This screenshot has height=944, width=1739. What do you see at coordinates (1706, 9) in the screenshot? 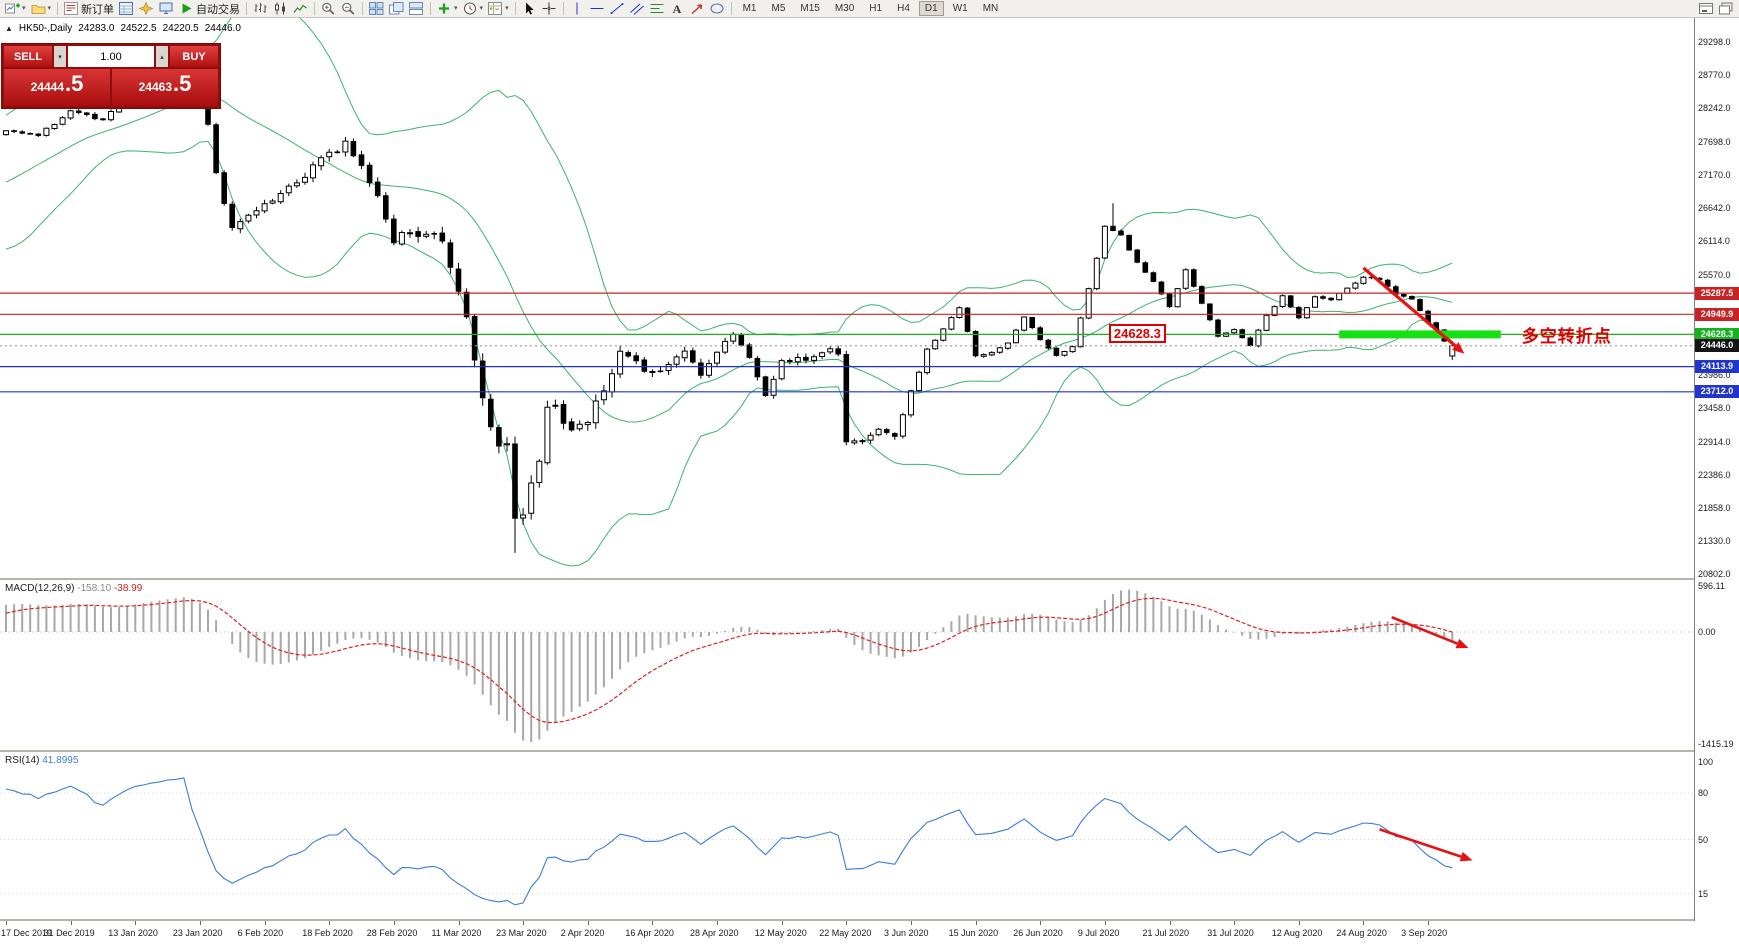
I see `minimize-chart-icon` at bounding box center [1706, 9].